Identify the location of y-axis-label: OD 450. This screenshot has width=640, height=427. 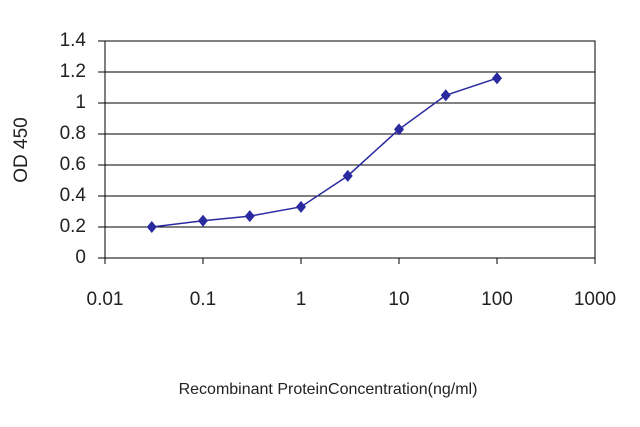
(21, 149).